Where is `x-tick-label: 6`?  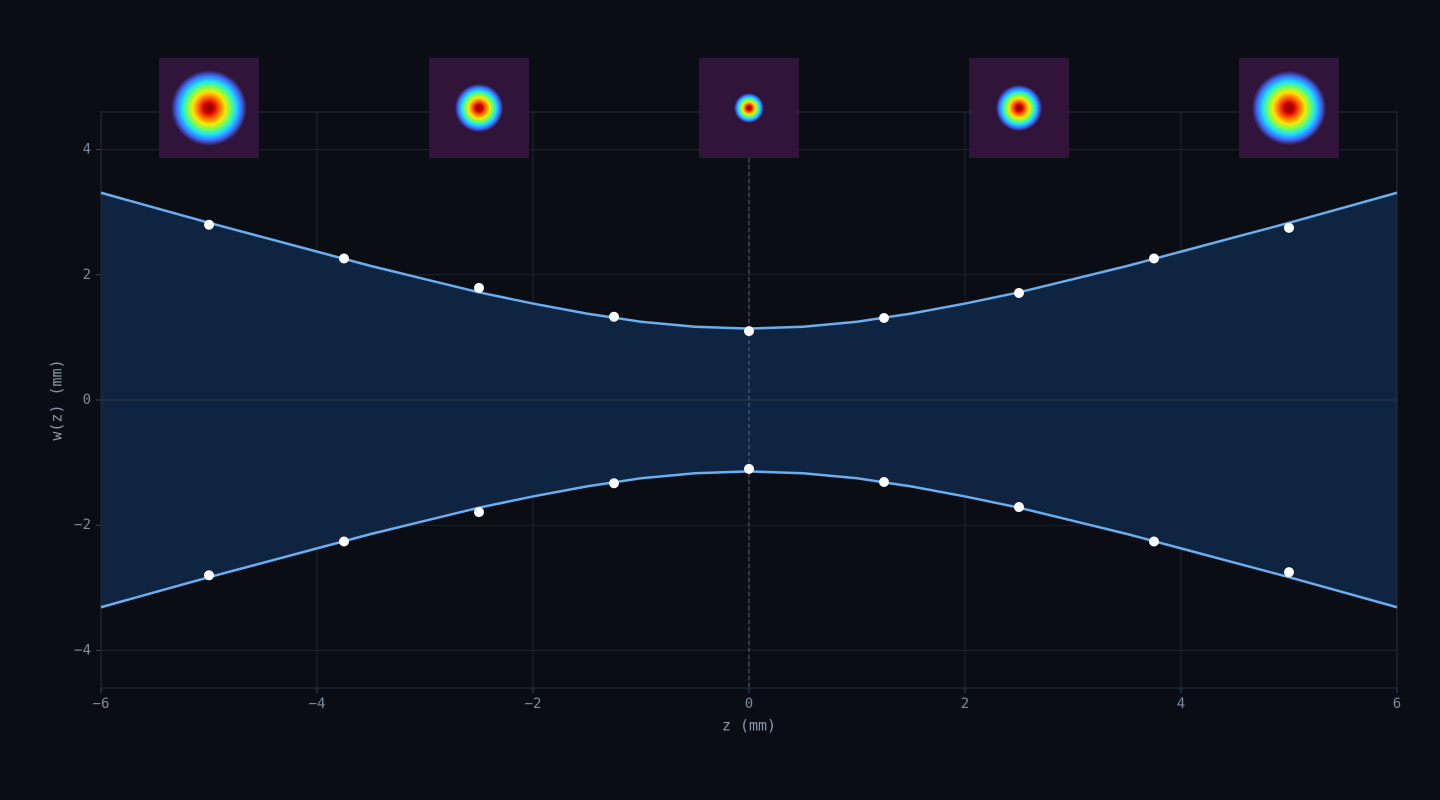
x-tick-label: 6 is located at coordinates (1397, 704).